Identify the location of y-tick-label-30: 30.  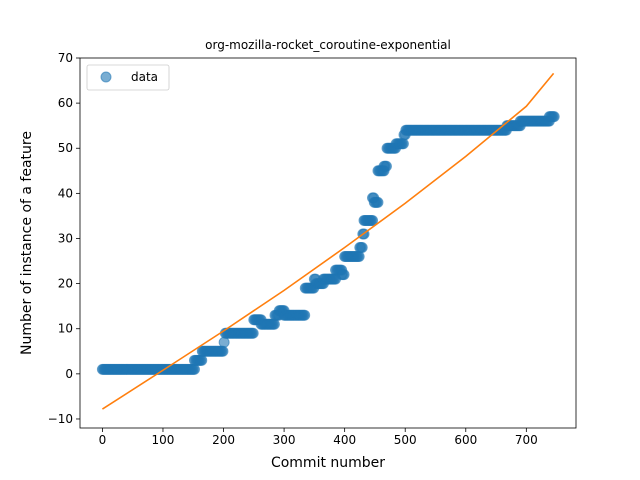
(65, 238).